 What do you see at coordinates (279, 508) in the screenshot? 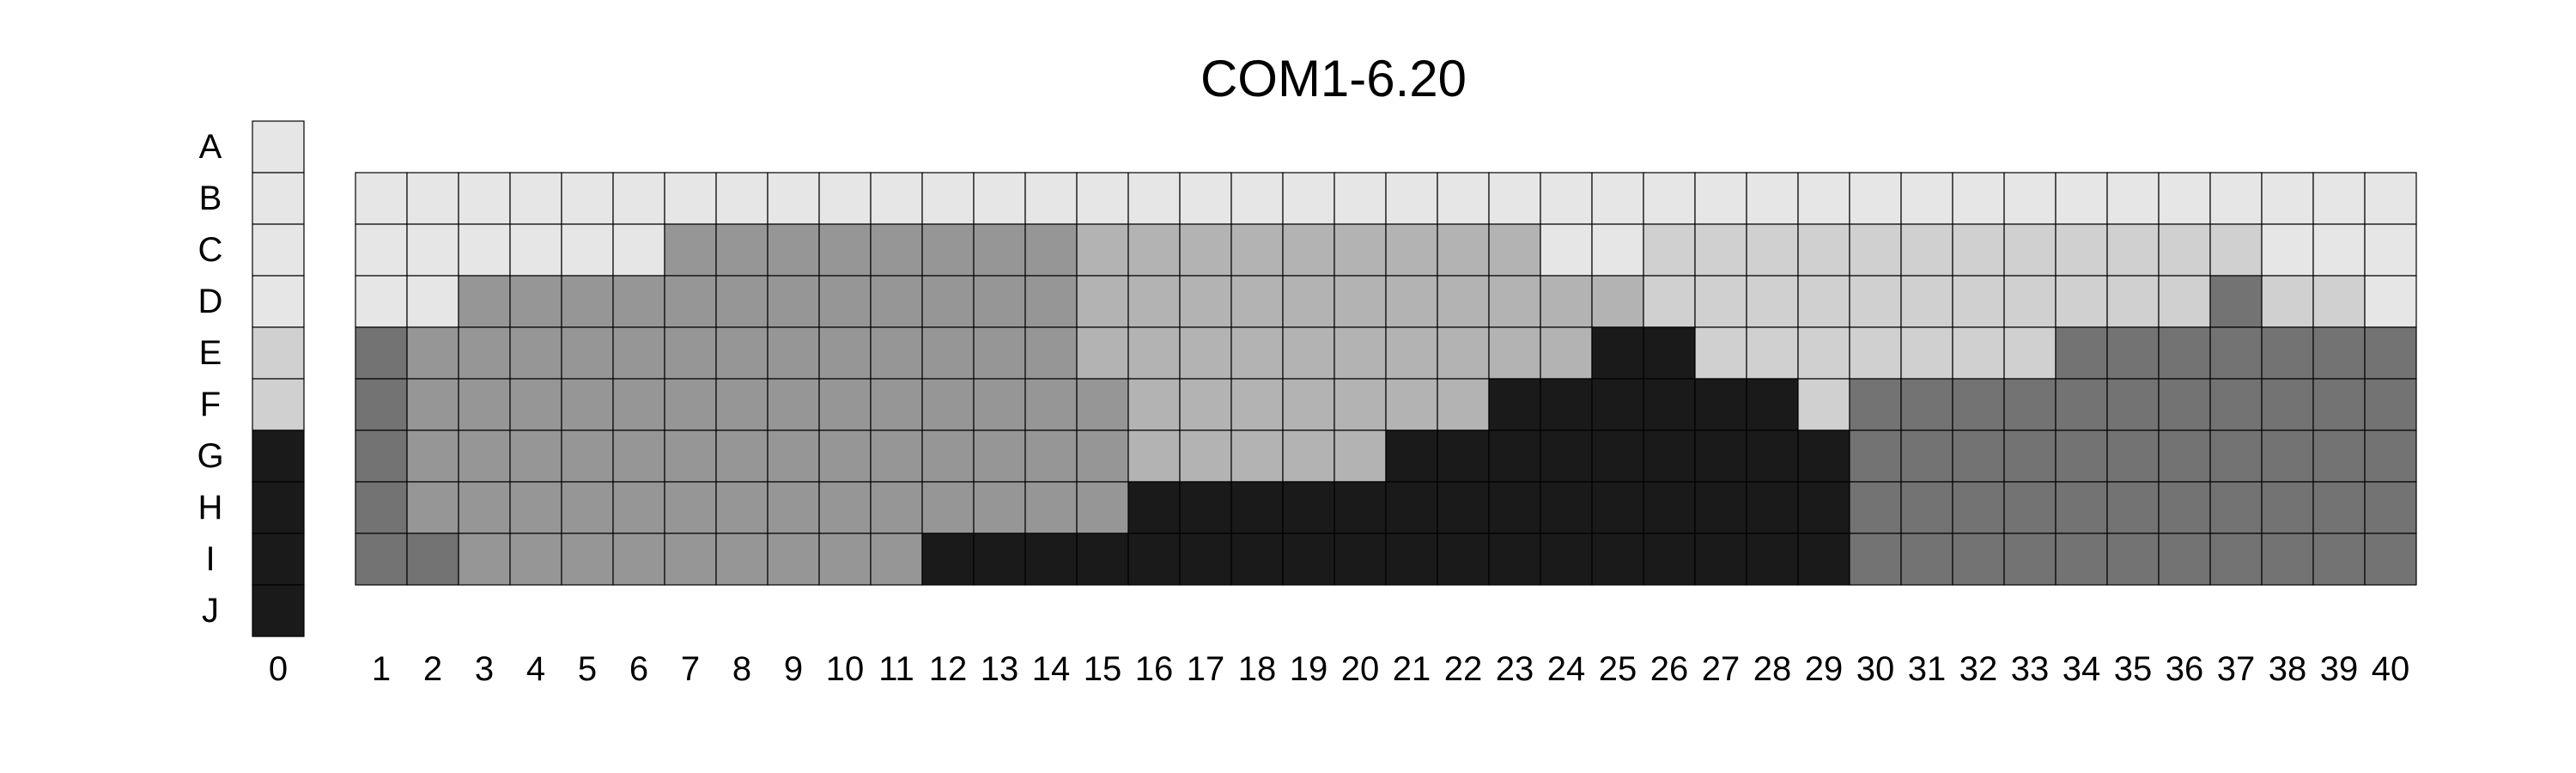
I see `reference-cell-h` at bounding box center [279, 508].